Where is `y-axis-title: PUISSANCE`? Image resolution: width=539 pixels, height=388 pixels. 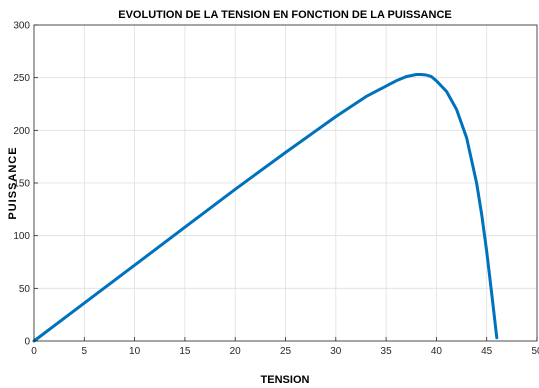 y-axis-title: PUISSANCE is located at coordinates (13, 182).